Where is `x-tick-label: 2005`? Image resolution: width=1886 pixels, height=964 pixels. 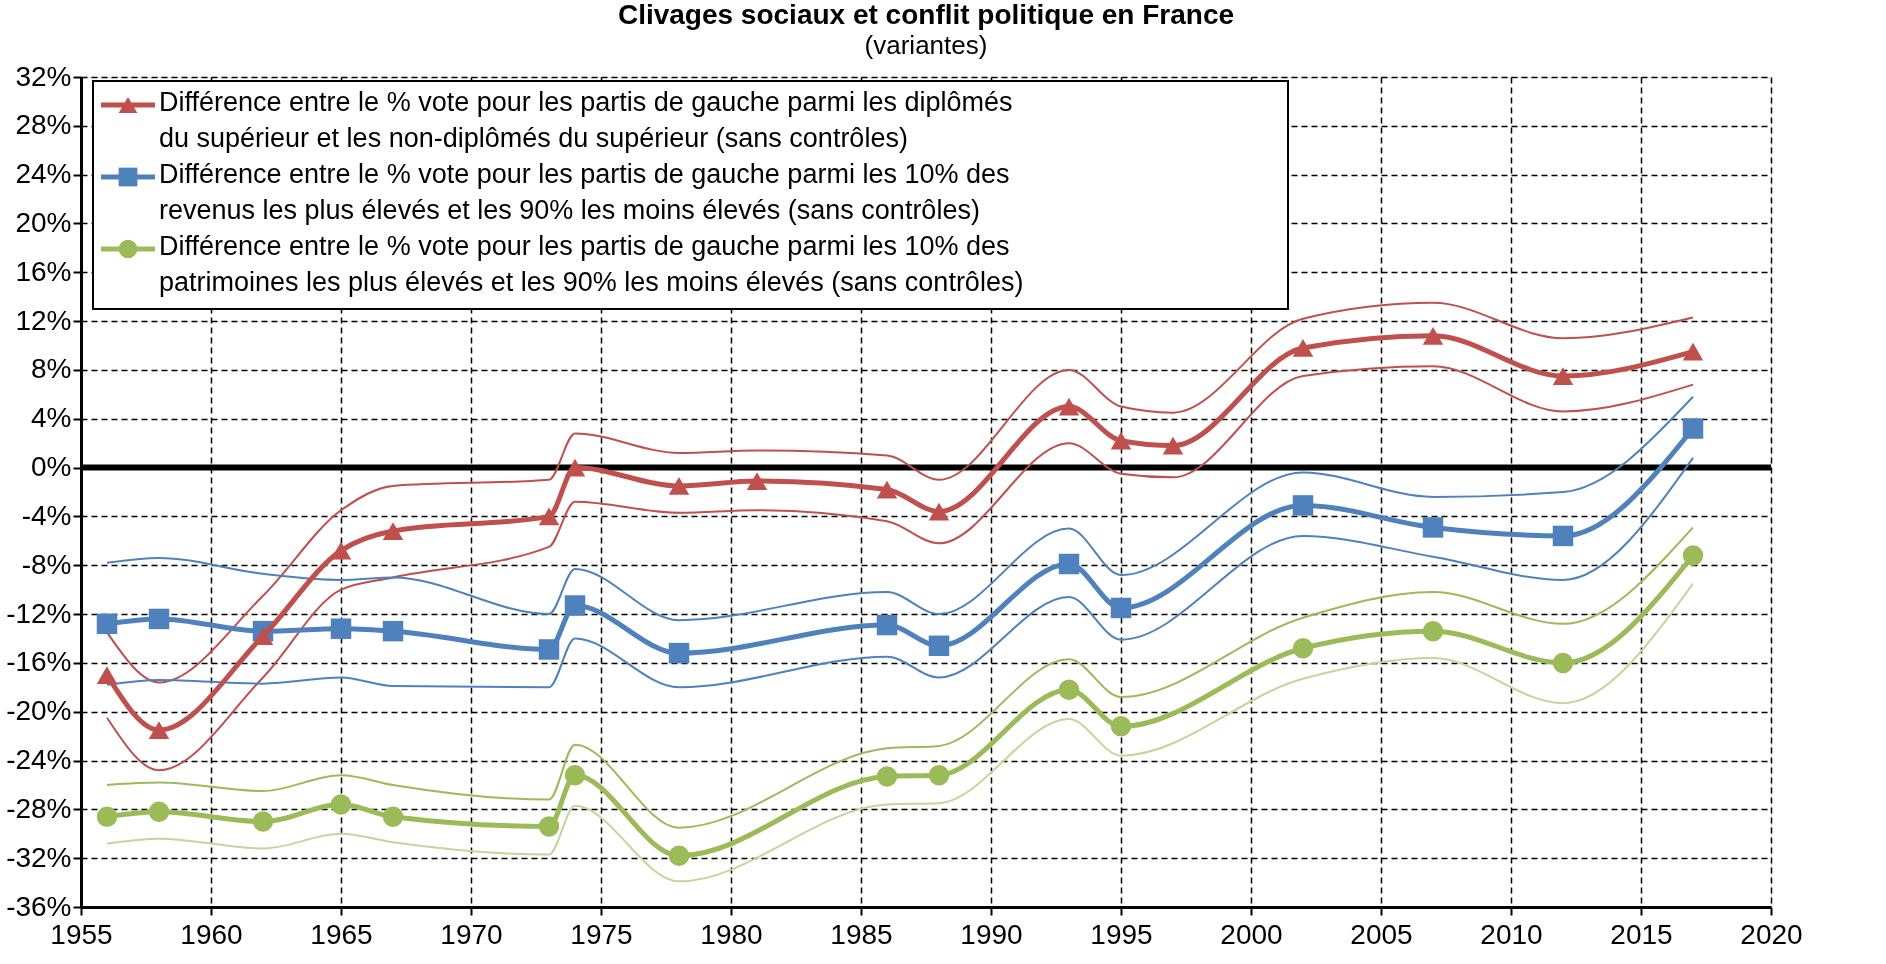 x-tick-label: 2005 is located at coordinates (1381, 934).